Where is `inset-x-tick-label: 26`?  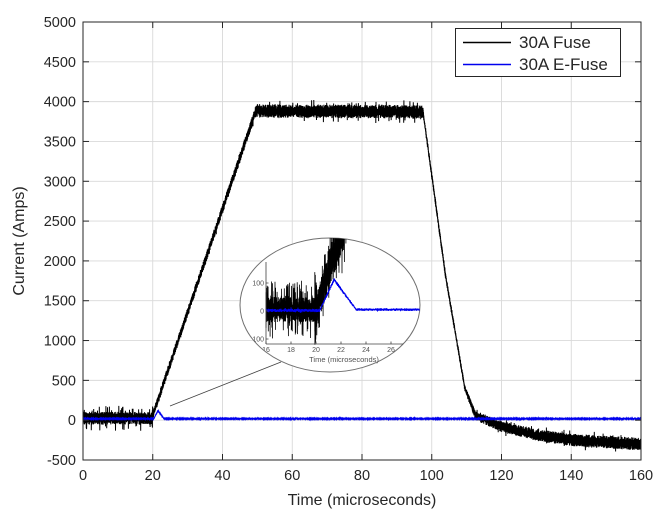 inset-x-tick-label: 26 is located at coordinates (391, 350).